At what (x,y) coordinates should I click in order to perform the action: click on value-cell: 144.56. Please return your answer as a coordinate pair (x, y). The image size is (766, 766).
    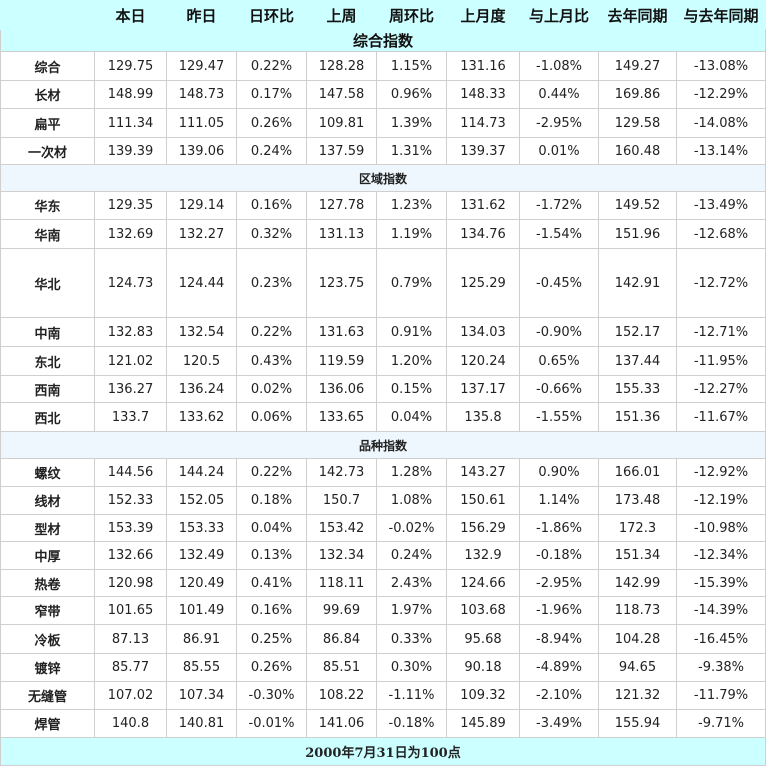
    Looking at the image, I should click on (130, 472).